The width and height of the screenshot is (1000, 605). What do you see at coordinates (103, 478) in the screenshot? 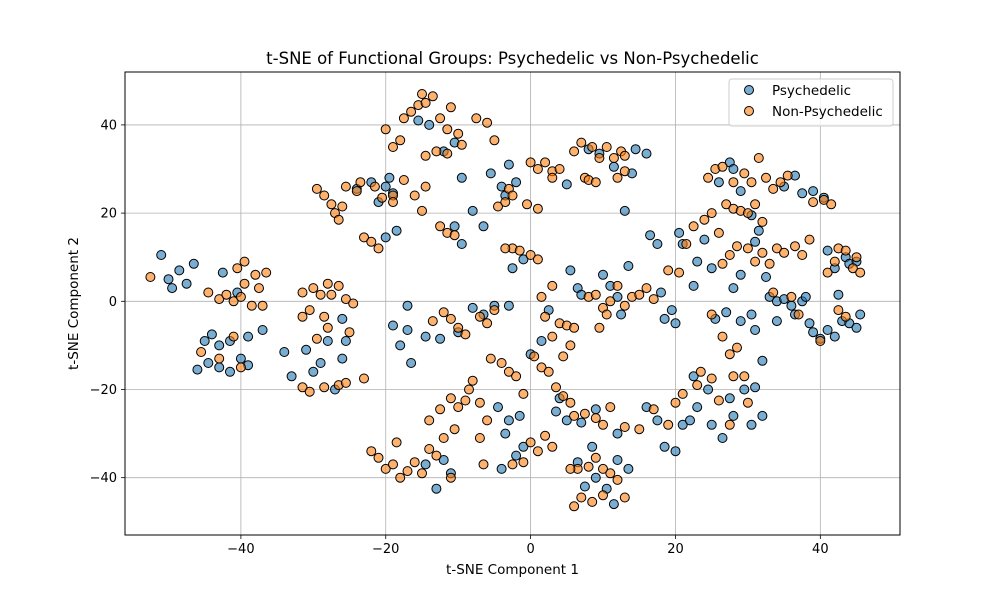
I see `y-tick-label: −40` at bounding box center [103, 478].